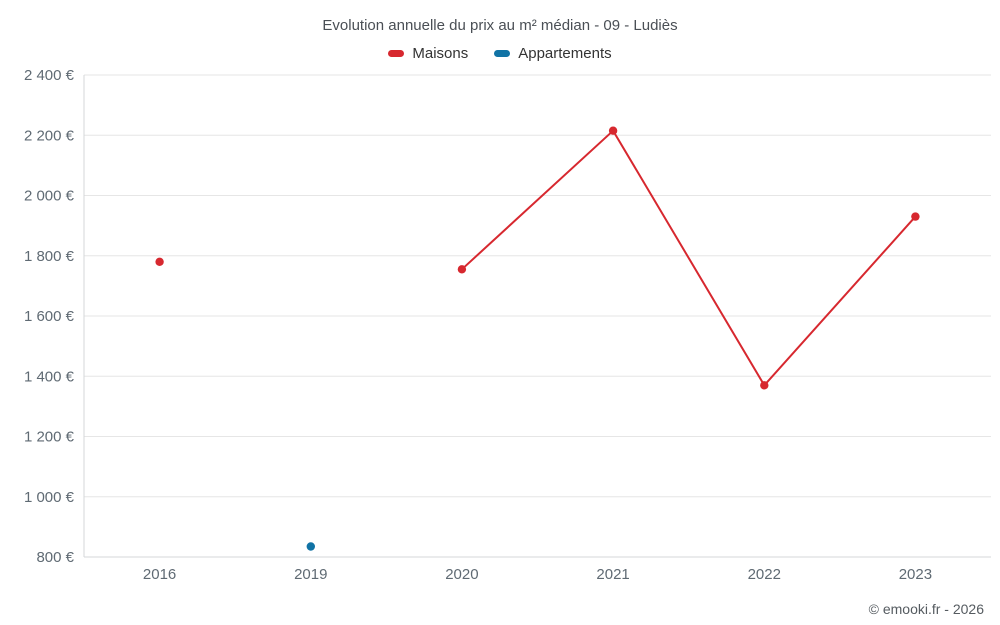 The image size is (1000, 625). Describe the element at coordinates (565, 53) in the screenshot. I see `legend-label-appartements: Appartements` at that location.